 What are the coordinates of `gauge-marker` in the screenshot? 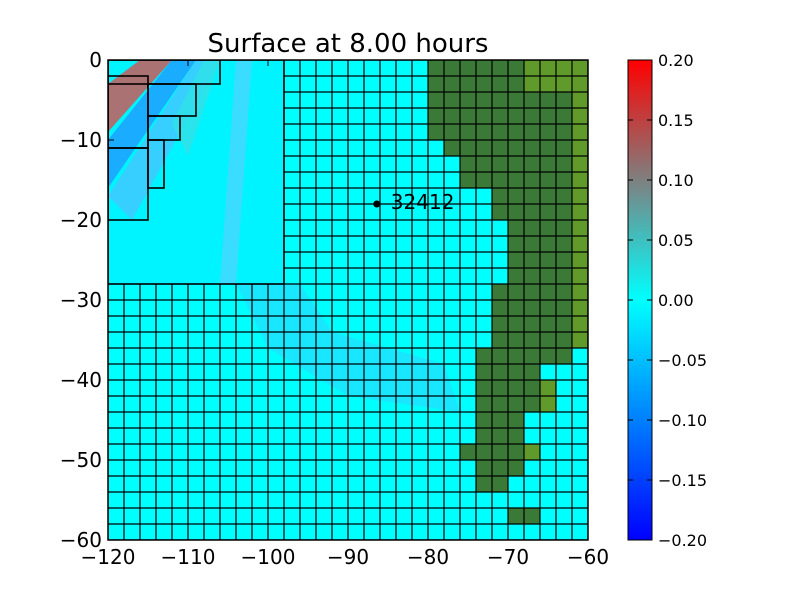 It's located at (377, 204).